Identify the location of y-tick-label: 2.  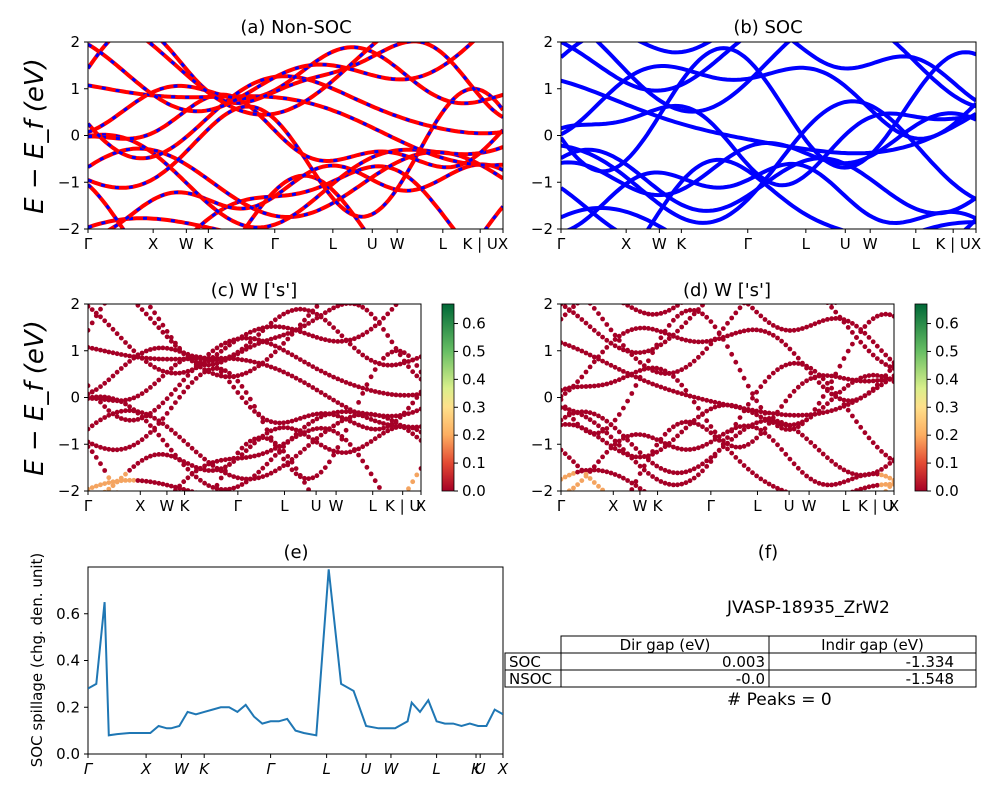
(75, 304).